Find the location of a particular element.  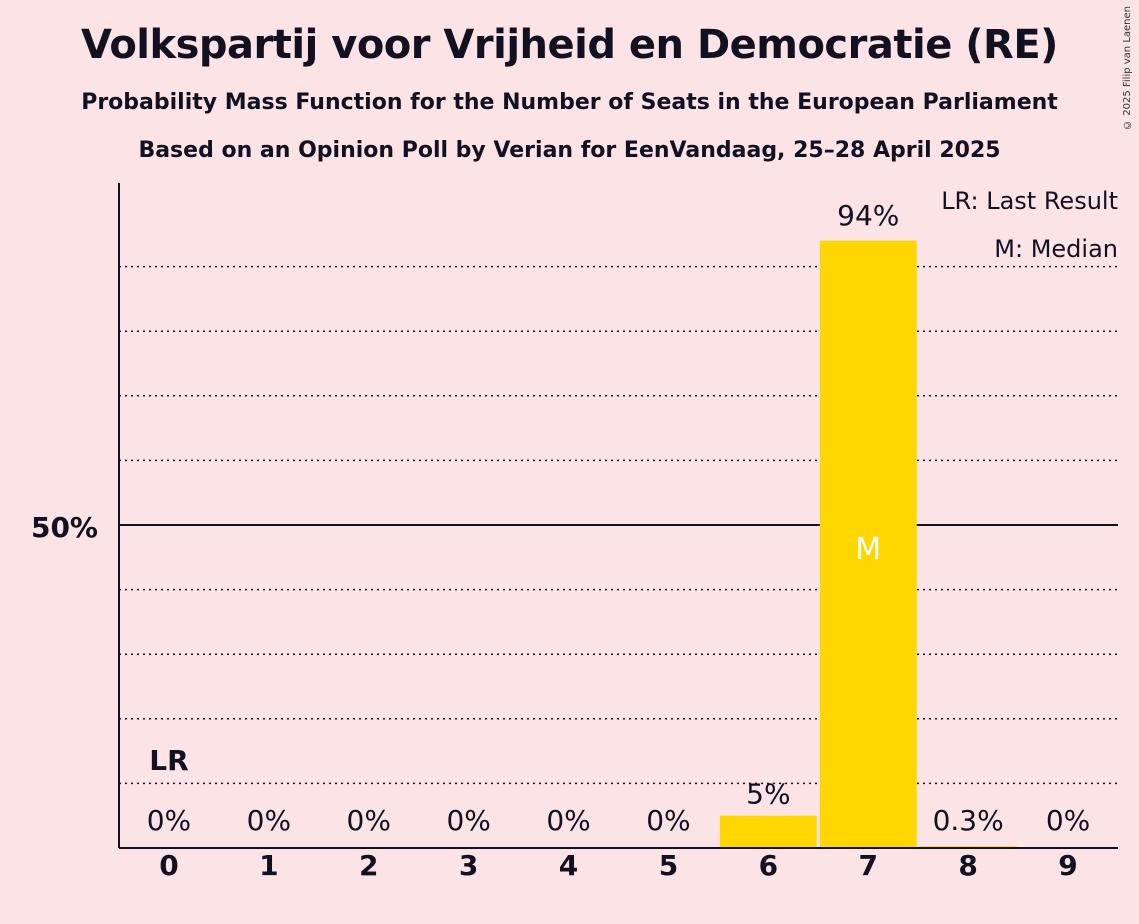

x-tick-label-1: 1 is located at coordinates (268, 865).